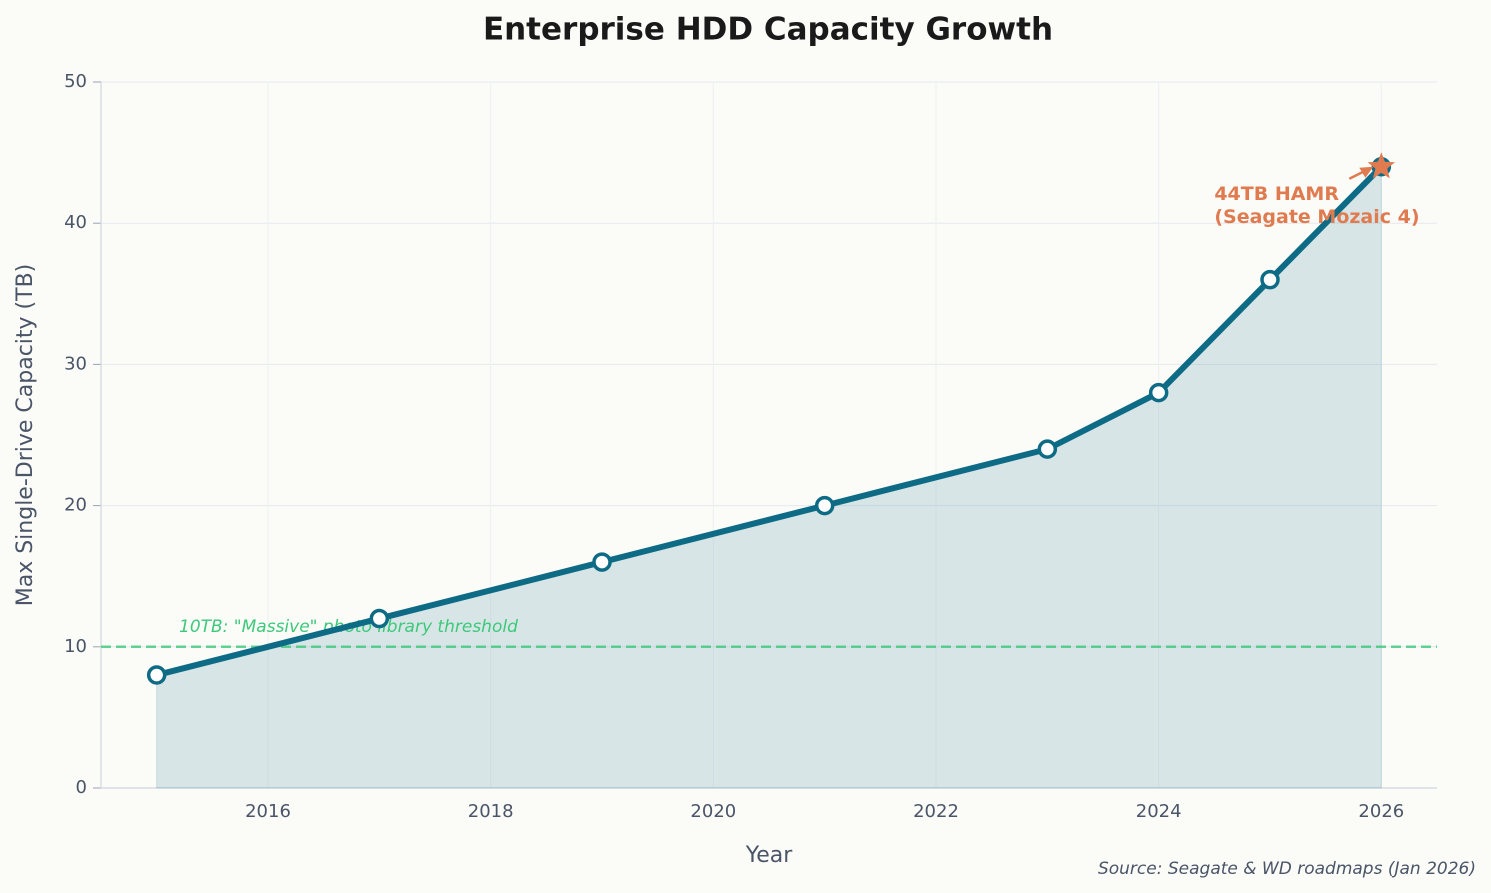 The image size is (1491, 893). I want to click on y-axis-label: Max Single-Drive Capacity (TB), so click(25, 435).